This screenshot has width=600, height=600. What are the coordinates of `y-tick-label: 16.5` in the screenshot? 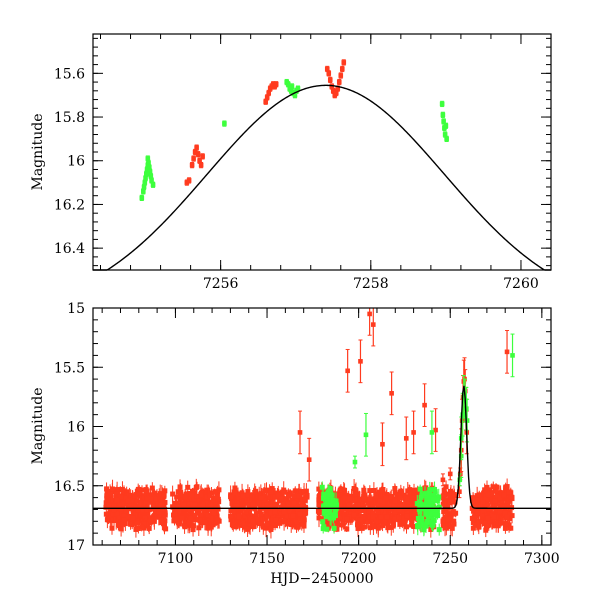 It's located at (69, 487).